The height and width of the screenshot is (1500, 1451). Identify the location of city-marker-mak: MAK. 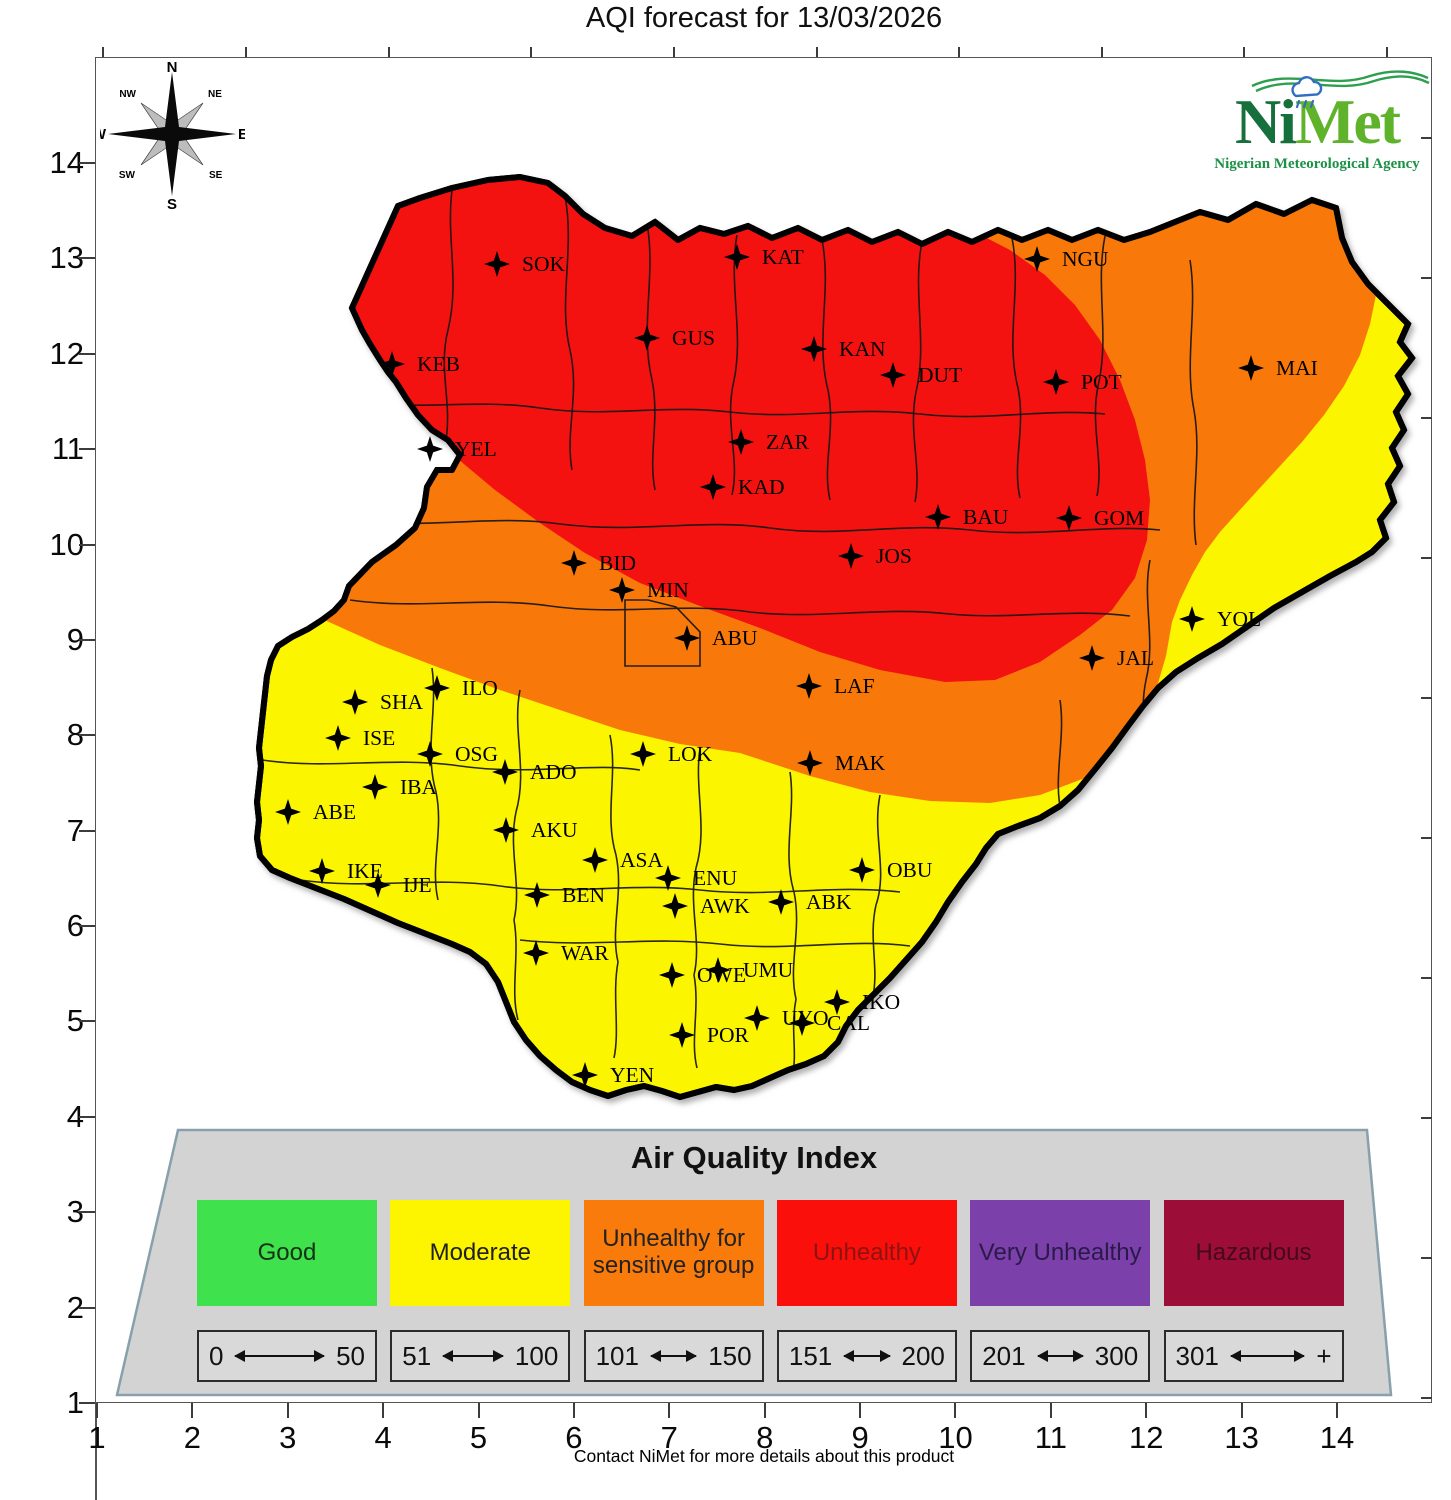
(841, 763).